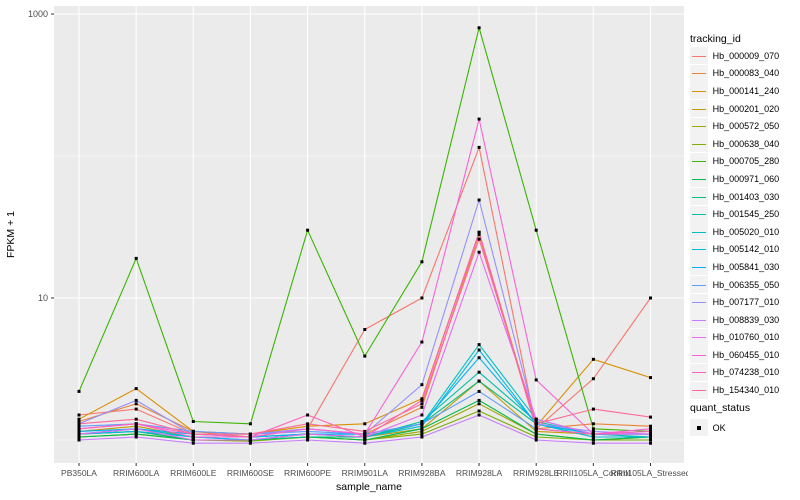  What do you see at coordinates (746, 319) in the screenshot?
I see `legend-entry-label: Hb_008839_030` at bounding box center [746, 319].